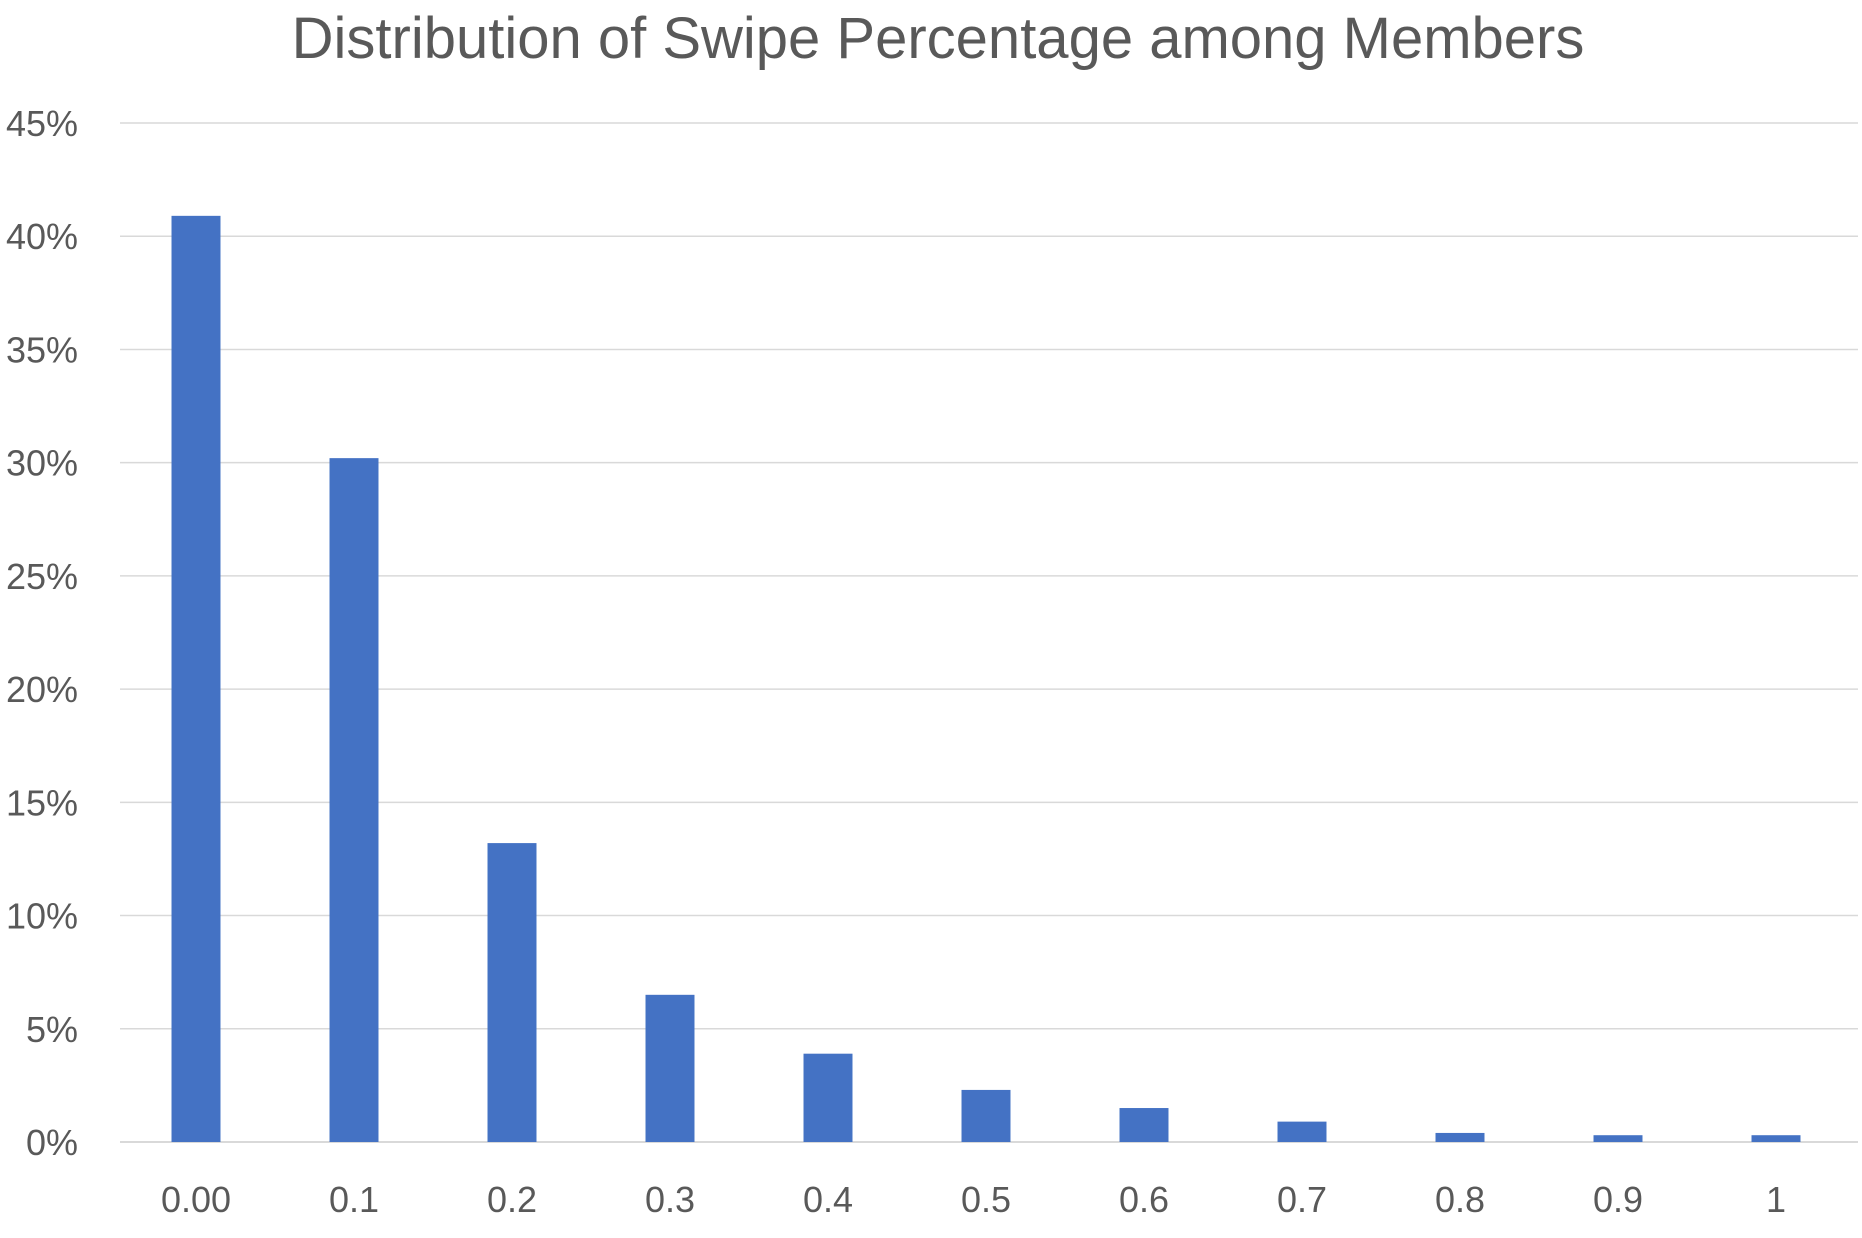 The height and width of the screenshot is (1238, 1862). What do you see at coordinates (42, 463) in the screenshot?
I see `y-tick-label: 30%` at bounding box center [42, 463].